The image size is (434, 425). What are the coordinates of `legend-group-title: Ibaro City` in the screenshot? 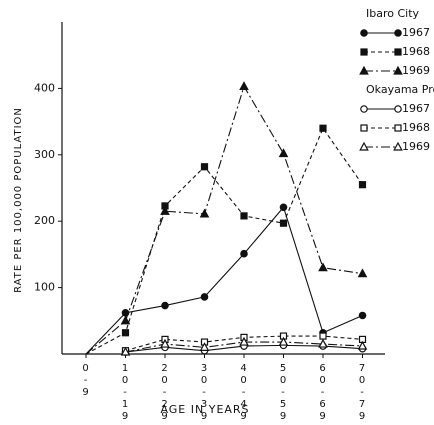 It's located at (393, 13).